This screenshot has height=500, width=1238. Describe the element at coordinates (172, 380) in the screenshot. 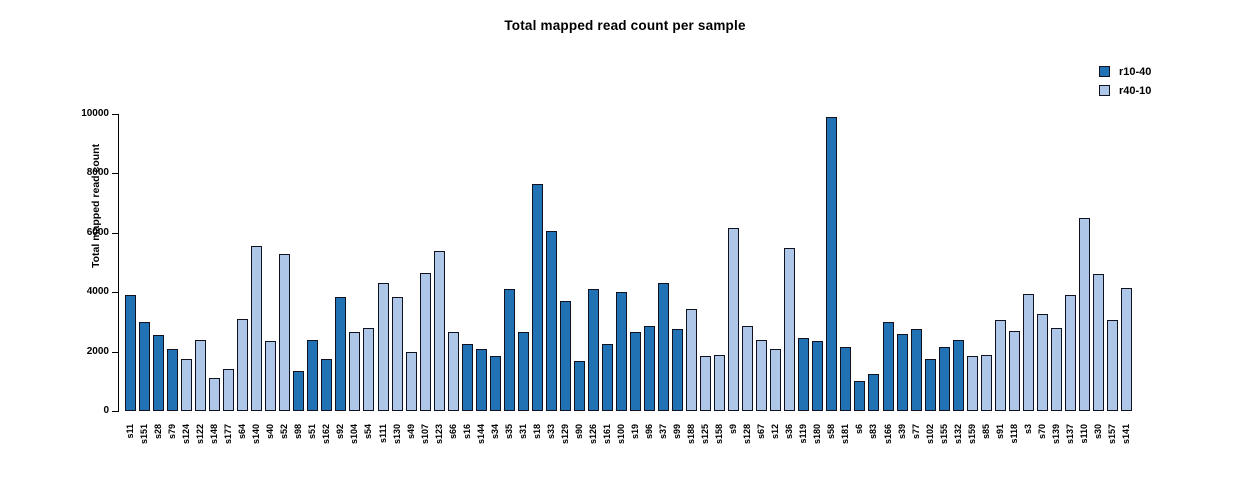

I see `bar-s79` at that location.